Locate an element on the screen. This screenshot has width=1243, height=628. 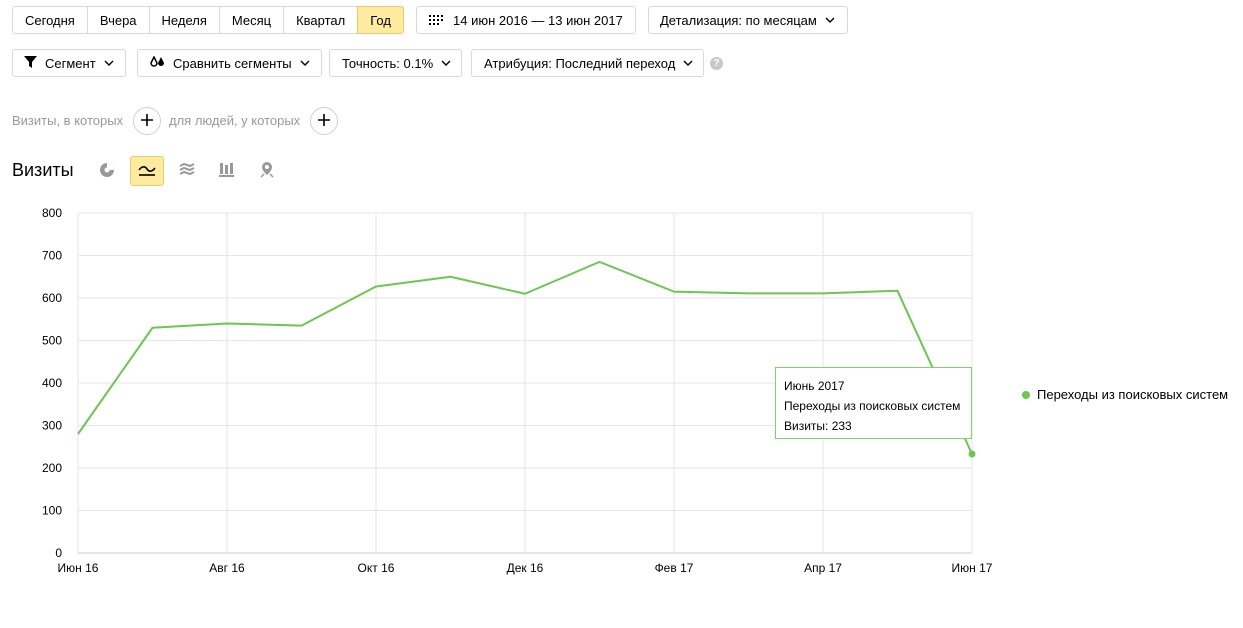
map-view-button is located at coordinates (267, 171).